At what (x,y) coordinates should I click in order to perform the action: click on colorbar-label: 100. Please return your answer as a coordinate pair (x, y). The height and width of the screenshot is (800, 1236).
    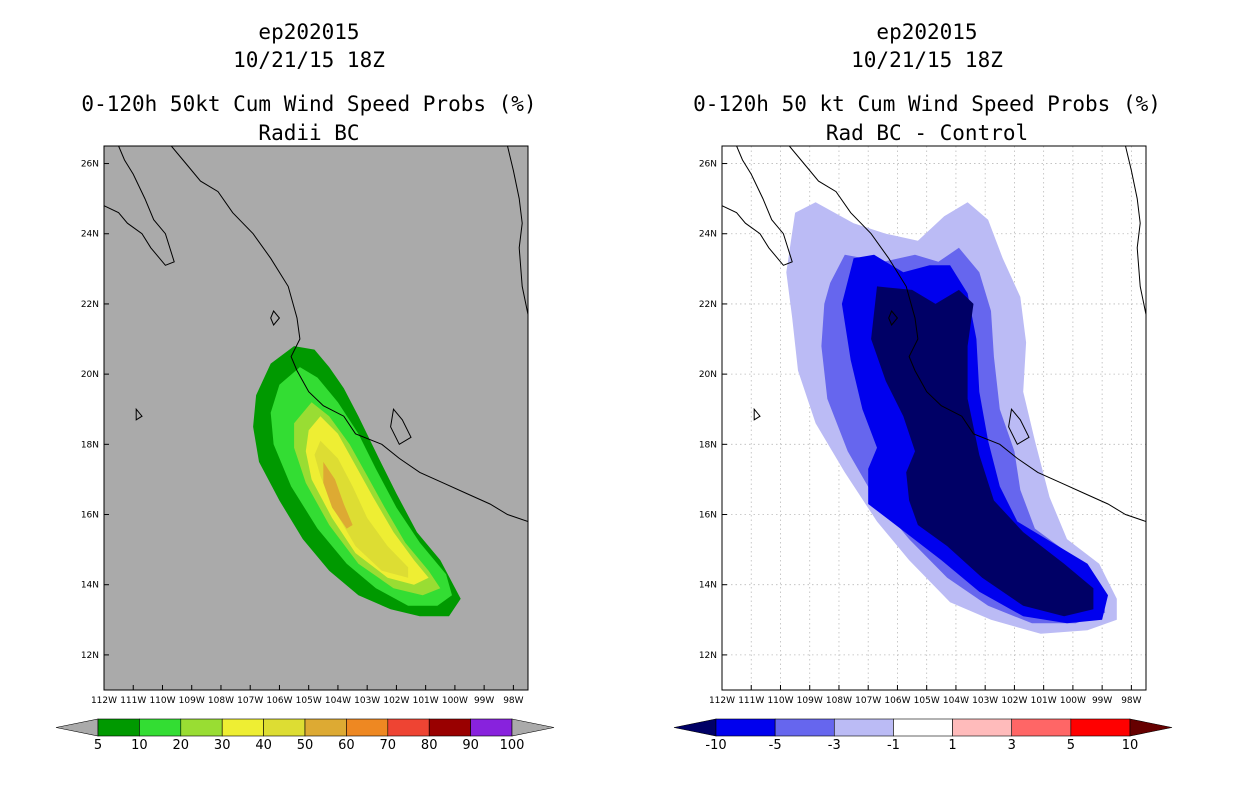
    Looking at the image, I should click on (512, 745).